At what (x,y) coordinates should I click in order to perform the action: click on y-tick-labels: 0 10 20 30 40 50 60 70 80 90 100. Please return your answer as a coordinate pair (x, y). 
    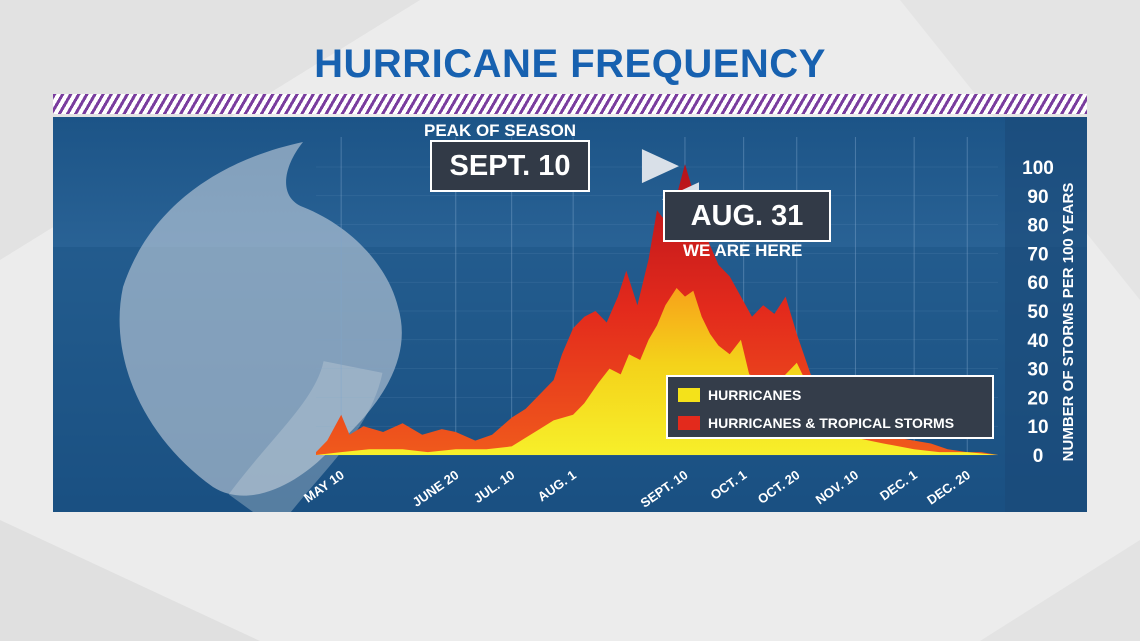
    Looking at the image, I should click on (1038, 312).